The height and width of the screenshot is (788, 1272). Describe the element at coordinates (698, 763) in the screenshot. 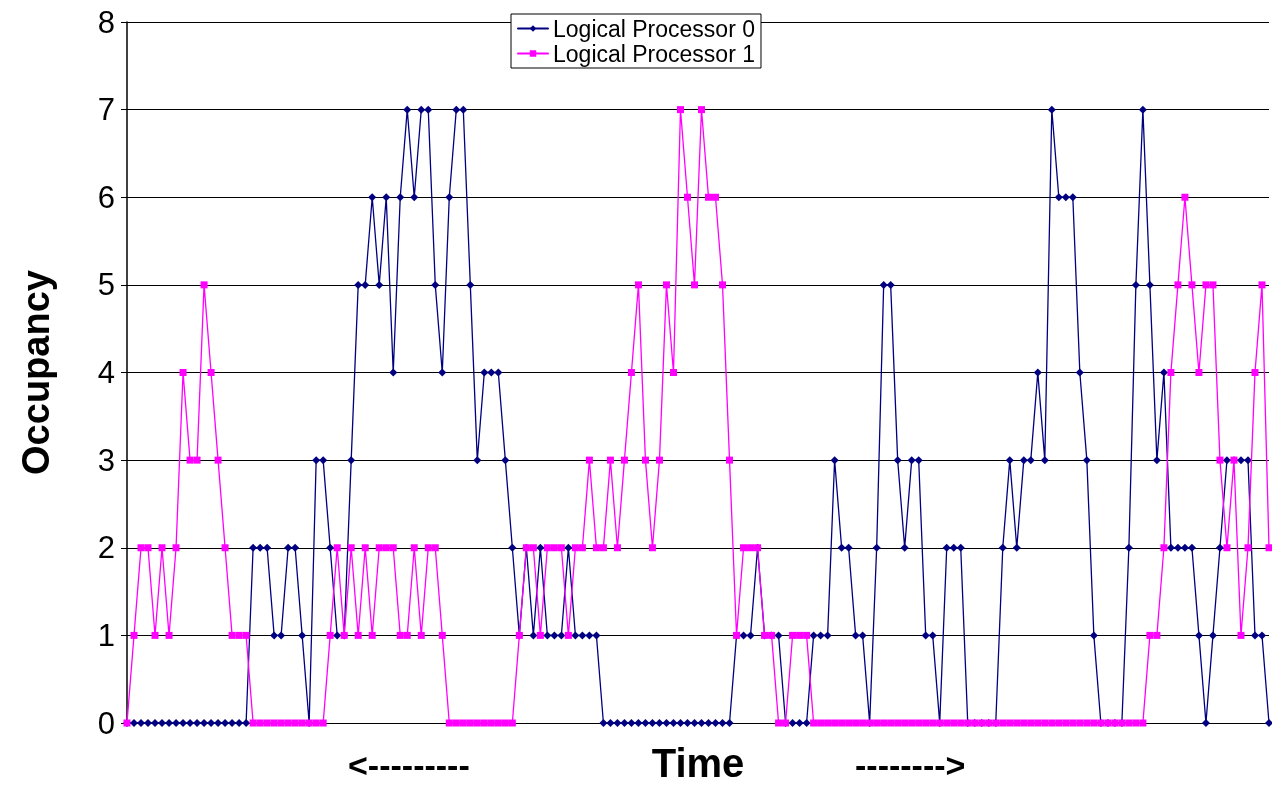

I see `x-axis-title: Time` at that location.